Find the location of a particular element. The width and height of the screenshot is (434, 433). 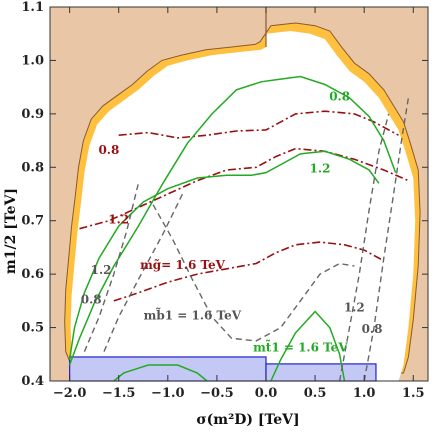

x-tick-label: 0.0 is located at coordinates (266, 393).